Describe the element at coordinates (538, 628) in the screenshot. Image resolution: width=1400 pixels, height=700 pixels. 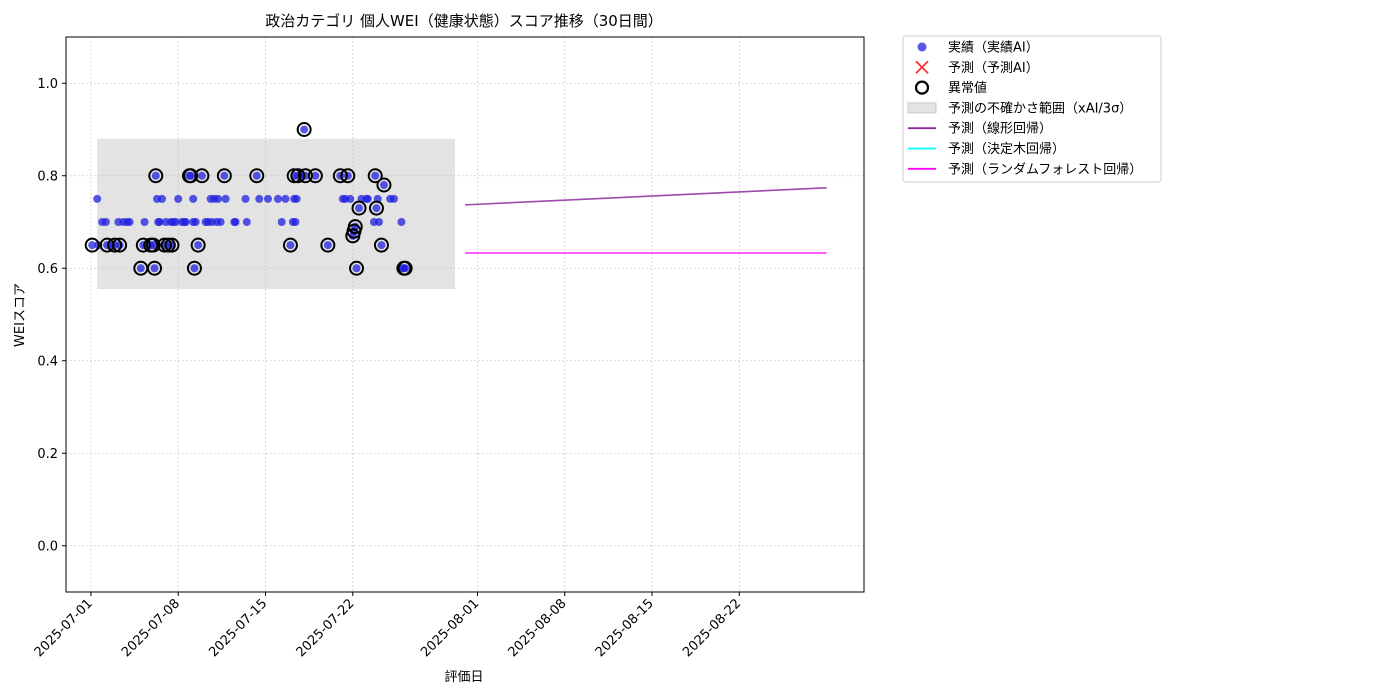
I see `x-tick-label: 2025-08-08` at that location.